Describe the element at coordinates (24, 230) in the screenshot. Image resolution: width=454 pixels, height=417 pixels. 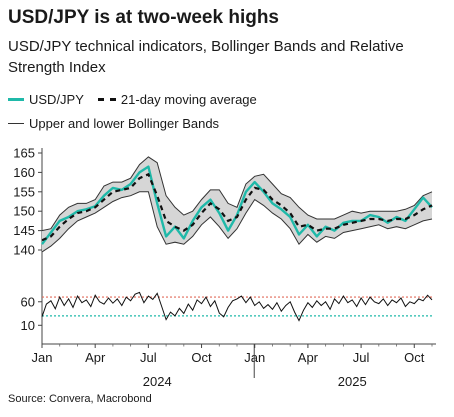
I see `price-y-tick-label: 145` at that location.